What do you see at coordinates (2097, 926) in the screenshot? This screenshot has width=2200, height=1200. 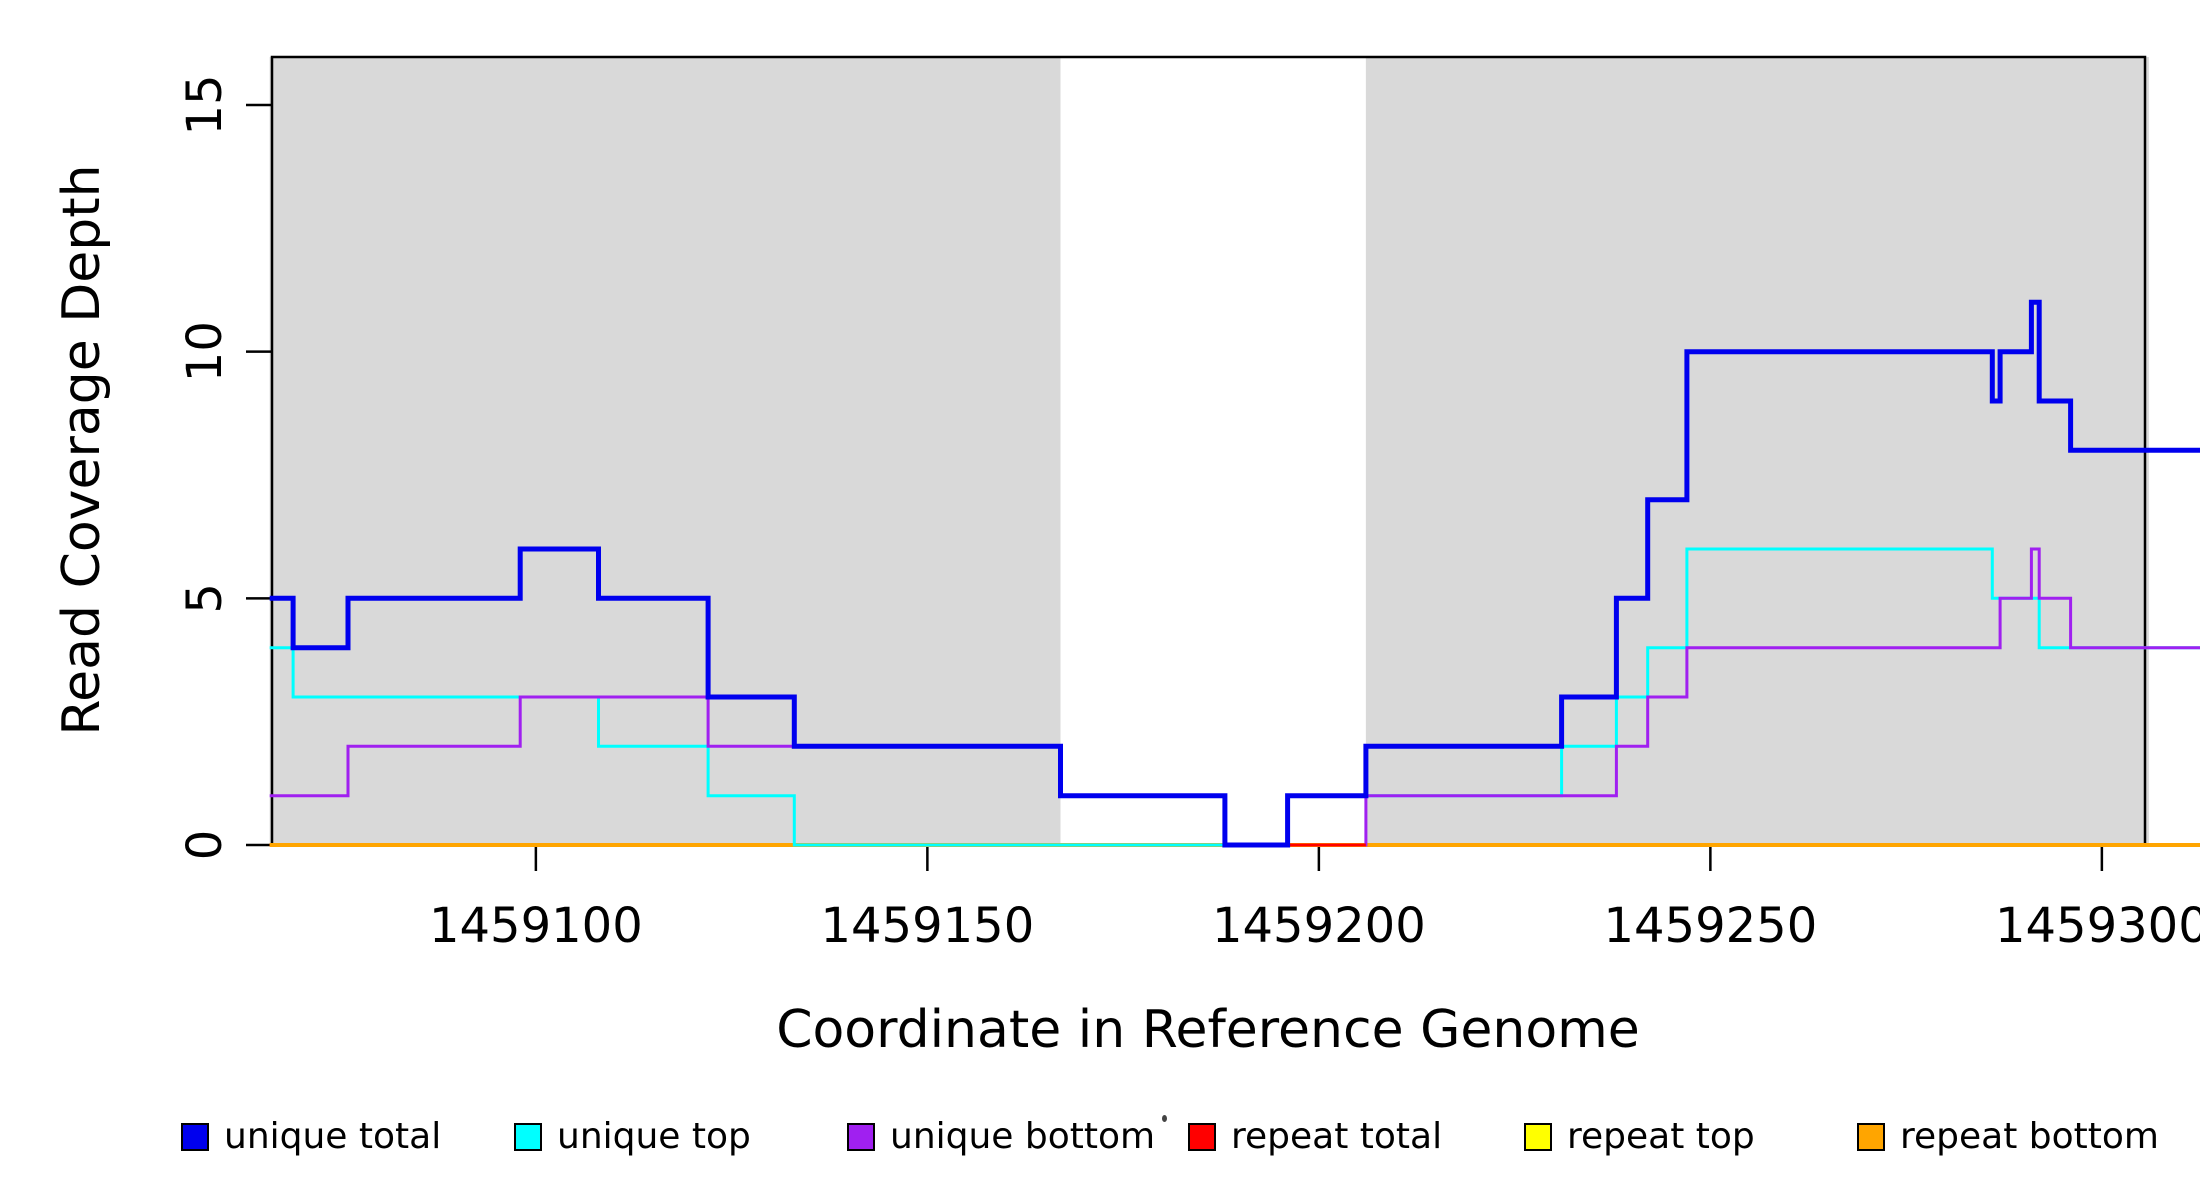 I see `x-tick-label: 1459300` at bounding box center [2097, 926].